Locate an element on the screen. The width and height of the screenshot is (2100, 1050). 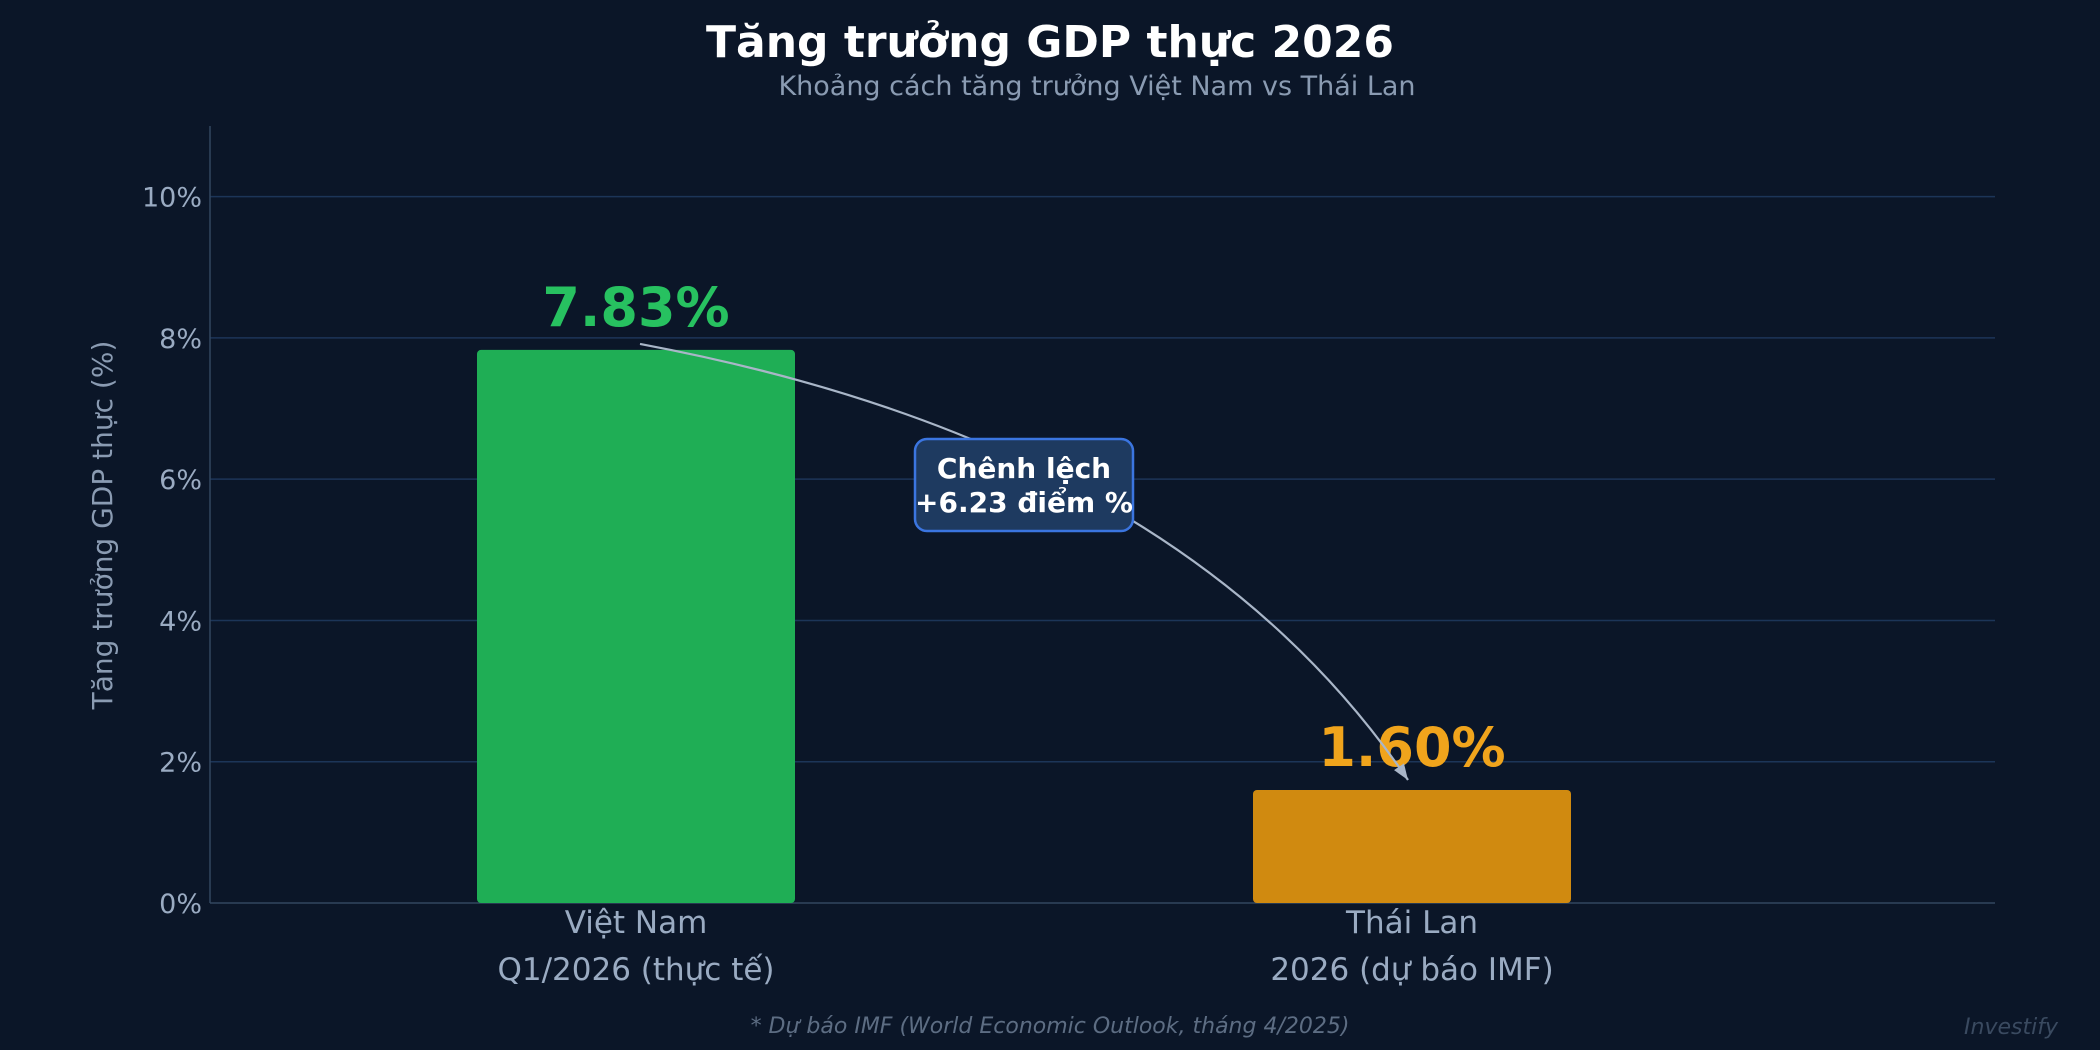
y-tick-label: 6% is located at coordinates (180, 480).